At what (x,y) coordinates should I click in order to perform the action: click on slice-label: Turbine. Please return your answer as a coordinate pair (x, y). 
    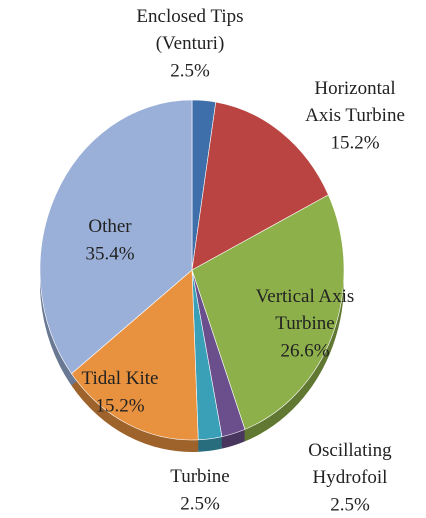
    Looking at the image, I should click on (199, 476).